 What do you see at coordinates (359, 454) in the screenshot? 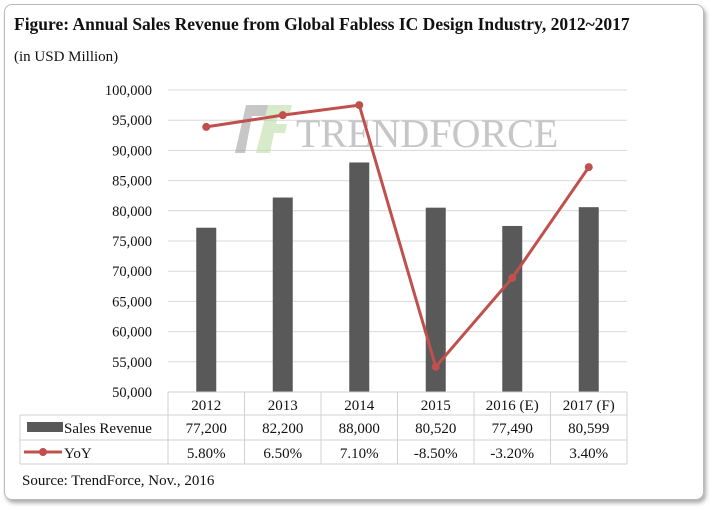
I see `yoy-cell: 7.10%` at bounding box center [359, 454].